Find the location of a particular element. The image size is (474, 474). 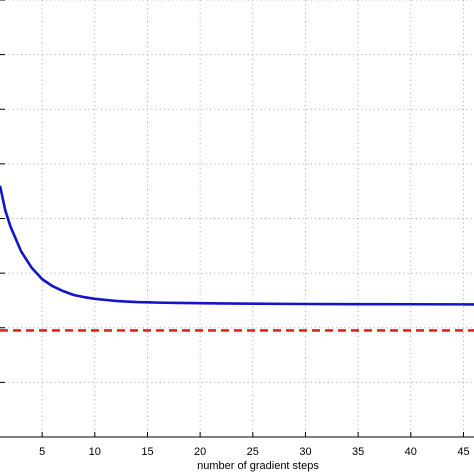

x-tick-label: 10 is located at coordinates (95, 452).